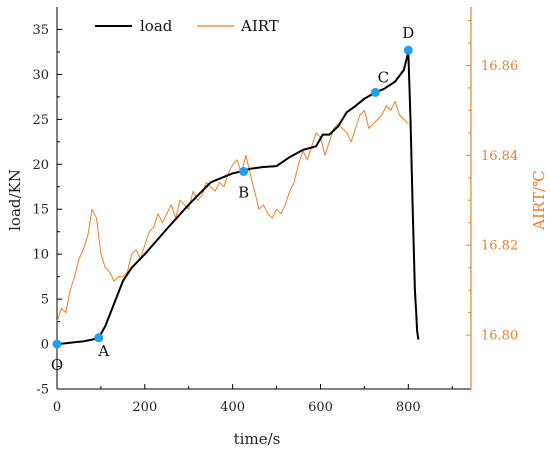  What do you see at coordinates (187, 26) in the screenshot?
I see `legend: load AIRT` at bounding box center [187, 26].